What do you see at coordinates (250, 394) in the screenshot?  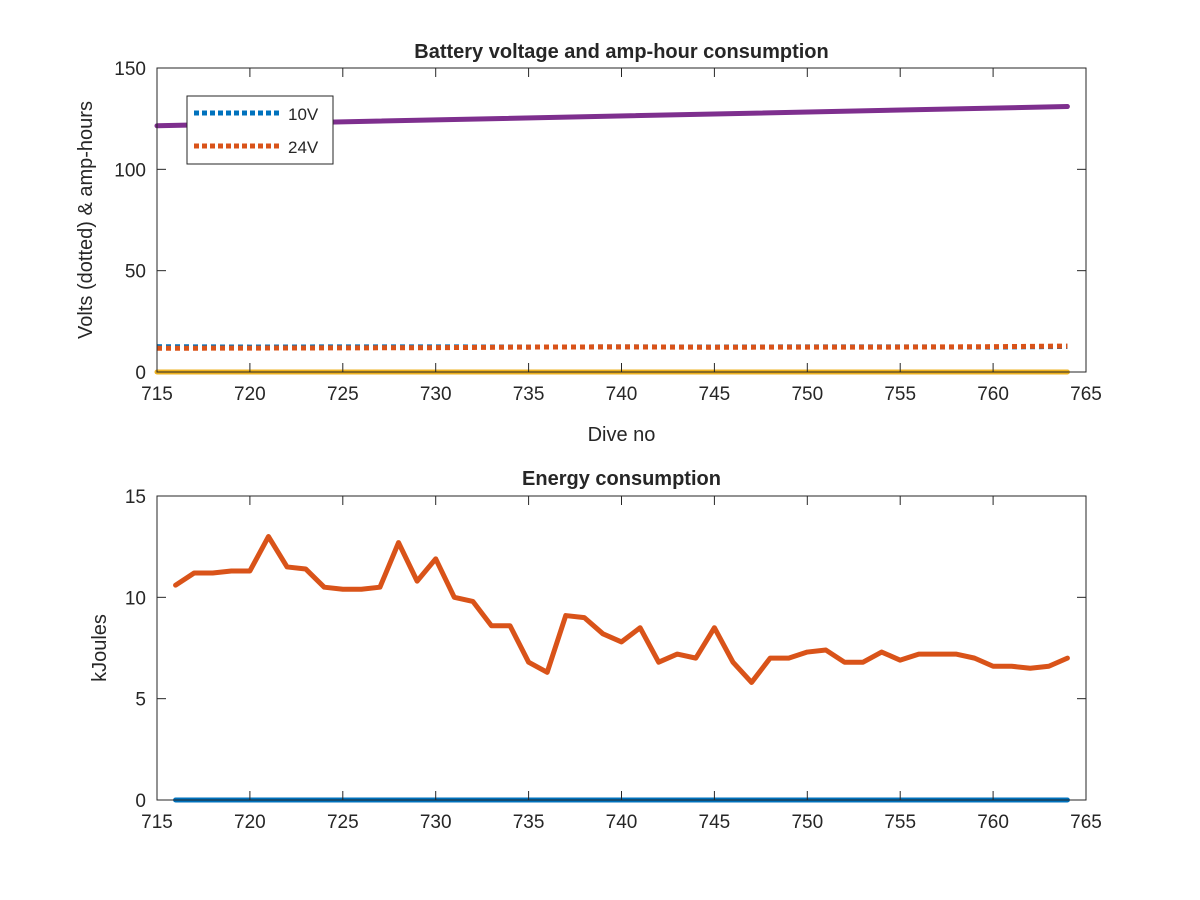 I see `voltage-x-tick-label: 720` at bounding box center [250, 394].